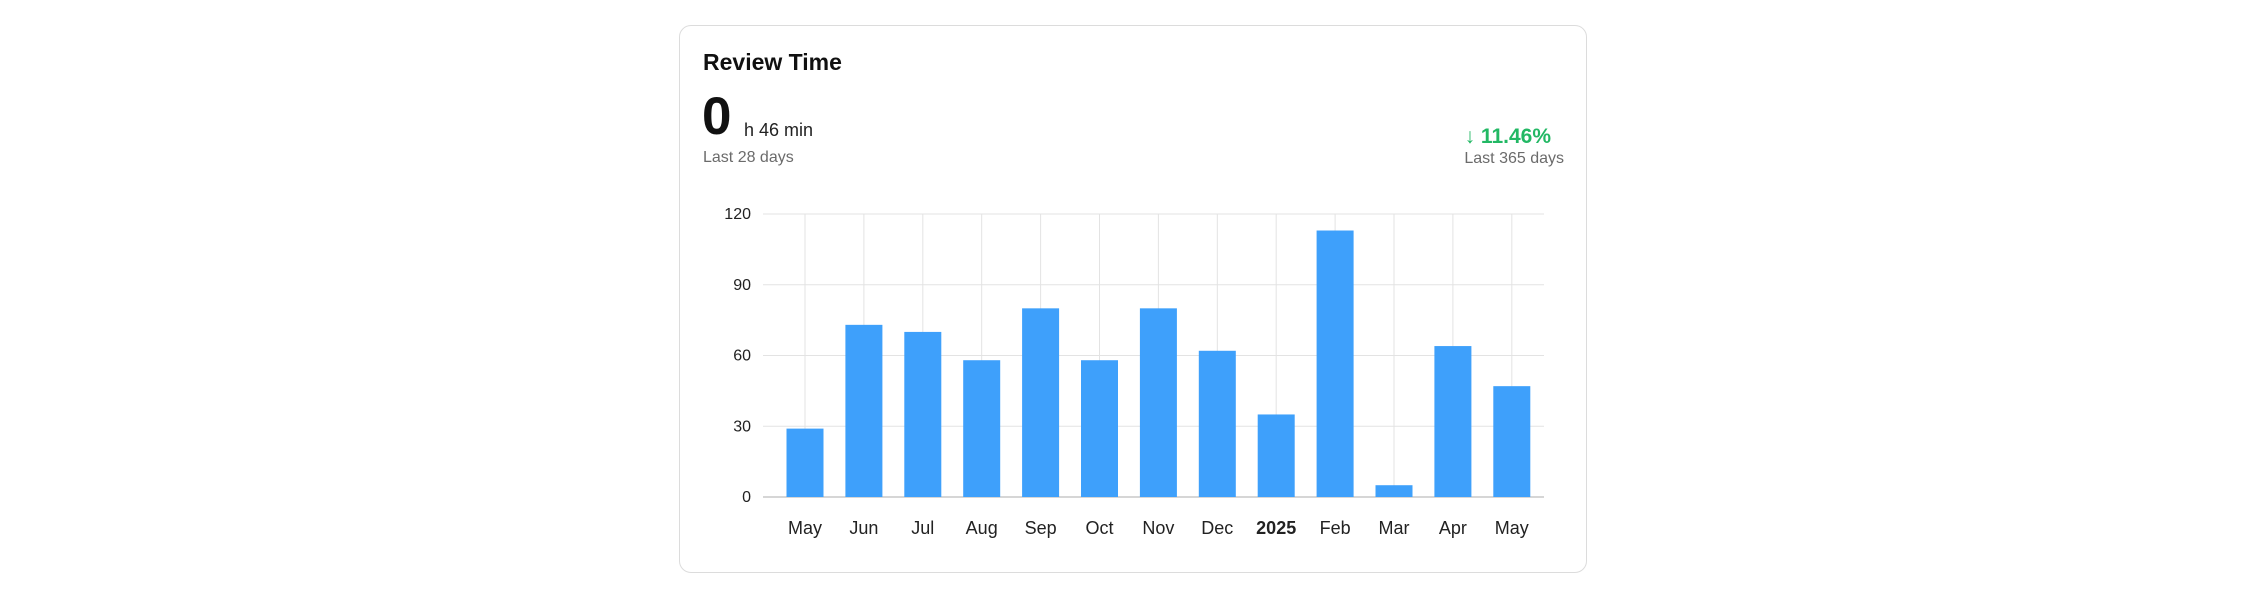 This screenshot has width=2268, height=599. What do you see at coordinates (742, 426) in the screenshot?
I see `y-tick-label: 30` at bounding box center [742, 426].